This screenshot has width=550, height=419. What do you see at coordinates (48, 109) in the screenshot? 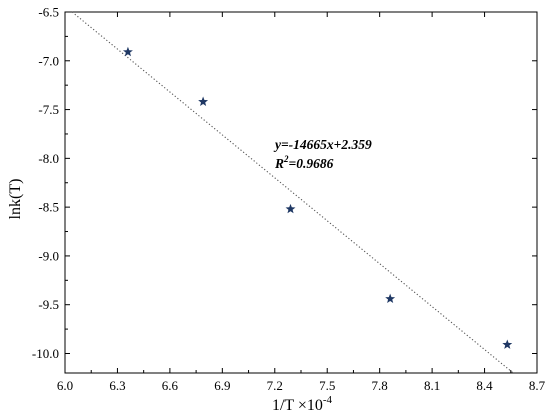
I see `y-tick-label: -7.5` at bounding box center [48, 109].